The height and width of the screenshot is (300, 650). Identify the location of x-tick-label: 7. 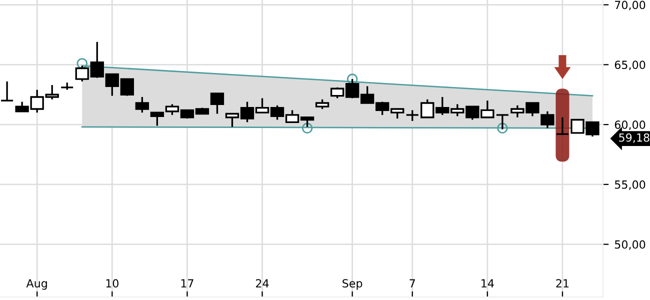
(412, 283).